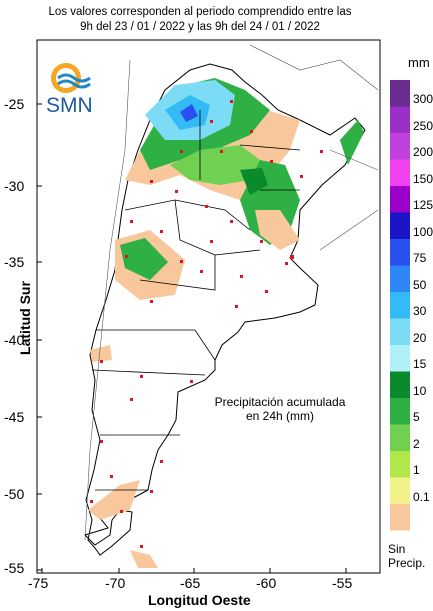 Image resolution: width=433 pixels, height=611 pixels. Describe the element at coordinates (419, 62) in the screenshot. I see `legend-unit: mm` at that location.